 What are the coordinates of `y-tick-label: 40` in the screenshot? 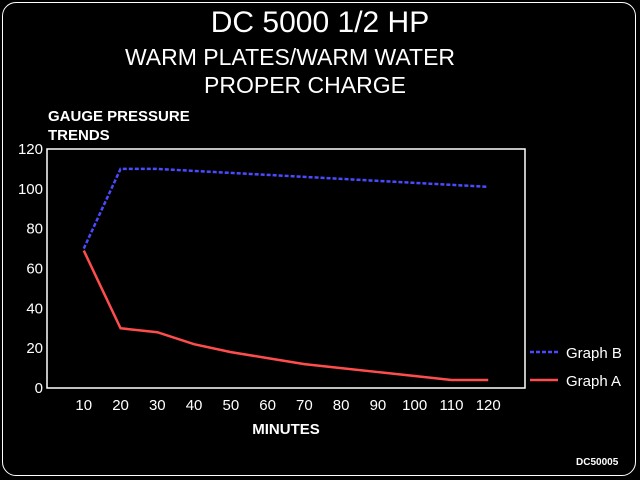 It's located at (34, 308).